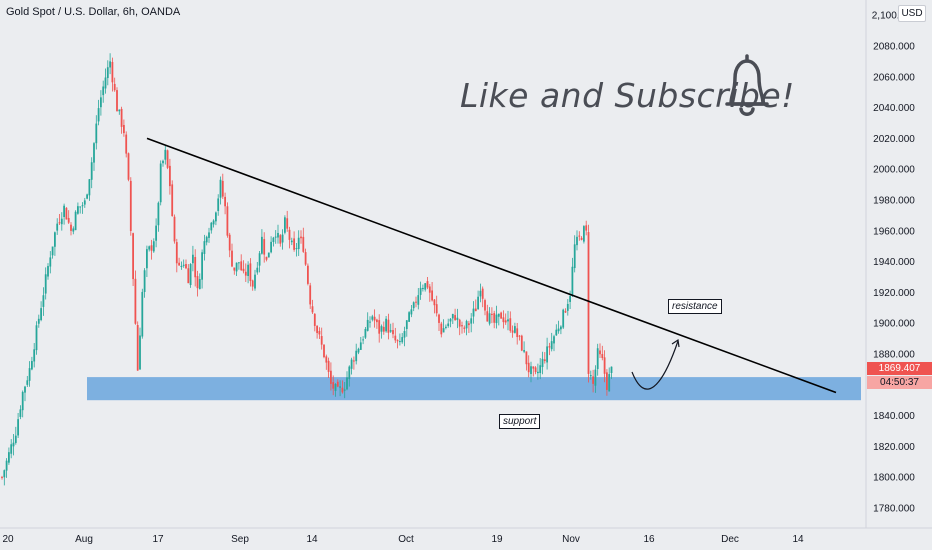 The width and height of the screenshot is (932, 550). I want to click on time-axis-label: Dec, so click(730, 539).